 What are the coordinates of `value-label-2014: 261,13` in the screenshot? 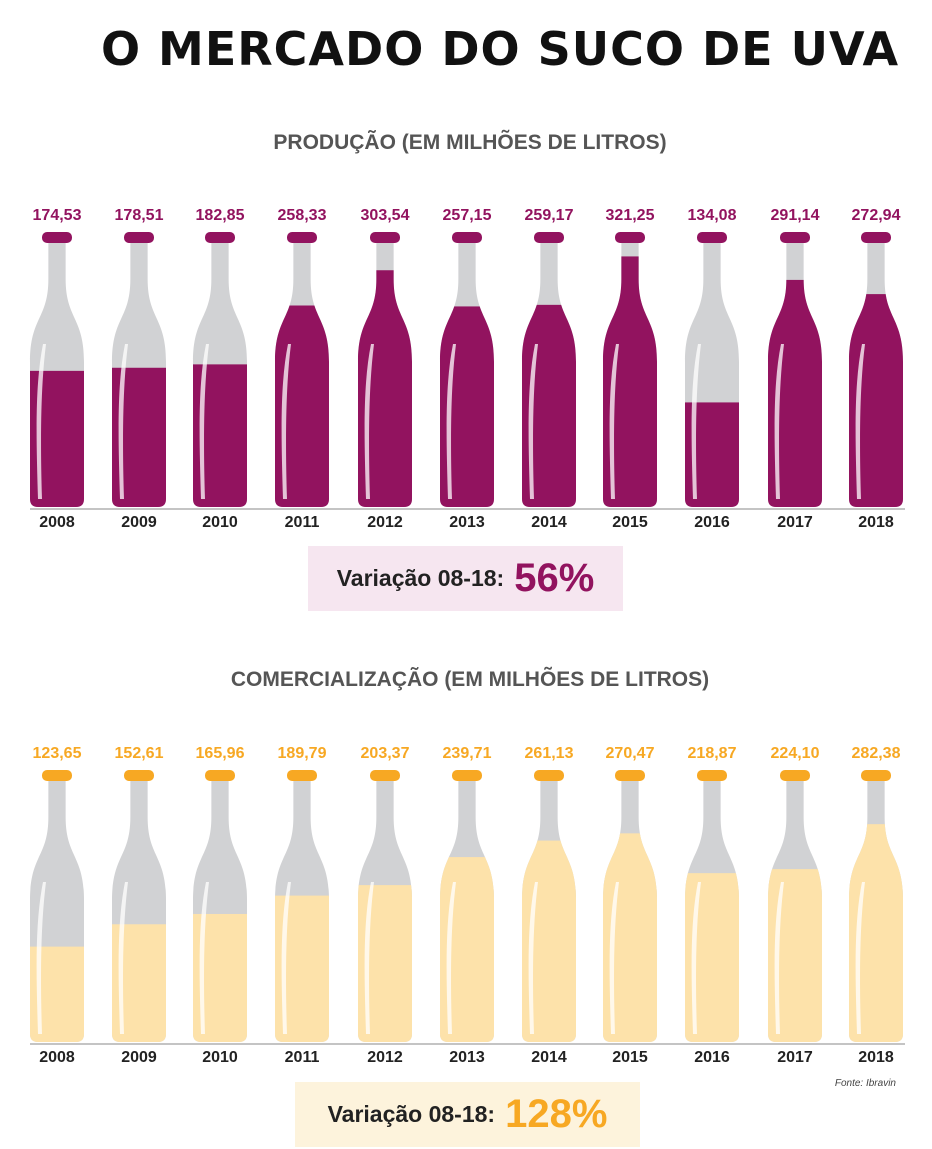 It's located at (549, 753).